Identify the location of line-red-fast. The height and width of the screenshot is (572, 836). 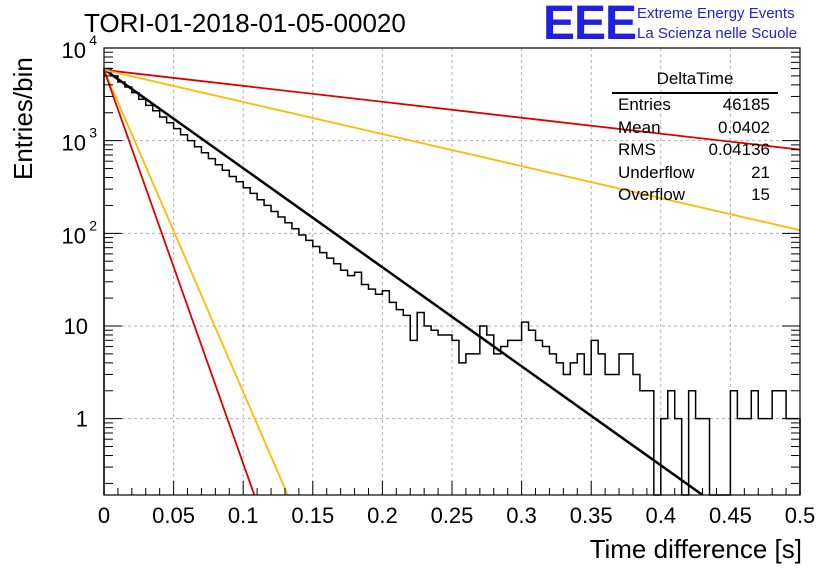
(180, 282).